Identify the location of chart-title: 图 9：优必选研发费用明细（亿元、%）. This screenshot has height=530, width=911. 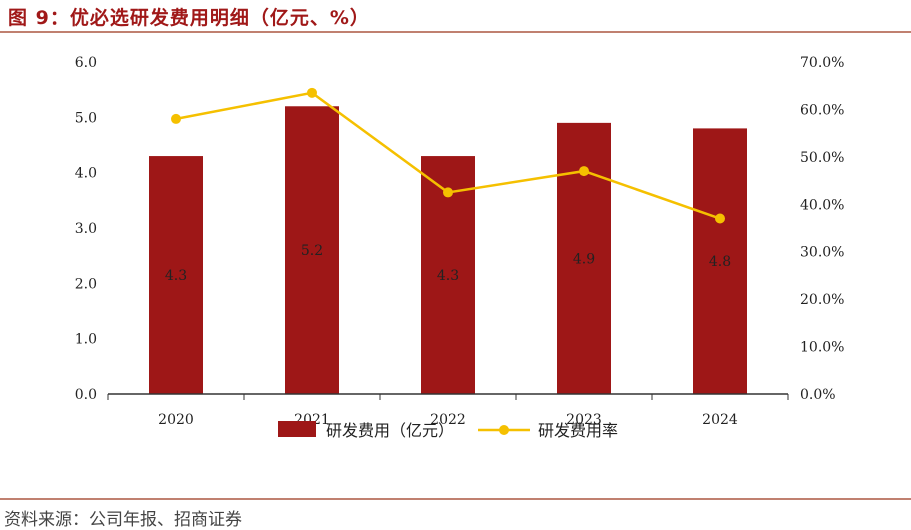
(189, 18).